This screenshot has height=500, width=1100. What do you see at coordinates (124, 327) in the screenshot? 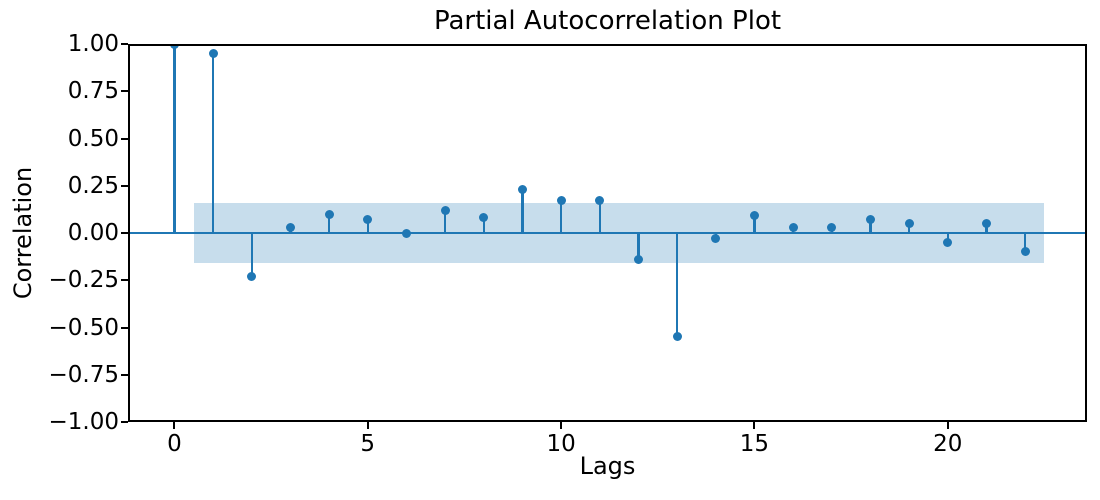
I see `y-tick-−0.50` at bounding box center [124, 327].